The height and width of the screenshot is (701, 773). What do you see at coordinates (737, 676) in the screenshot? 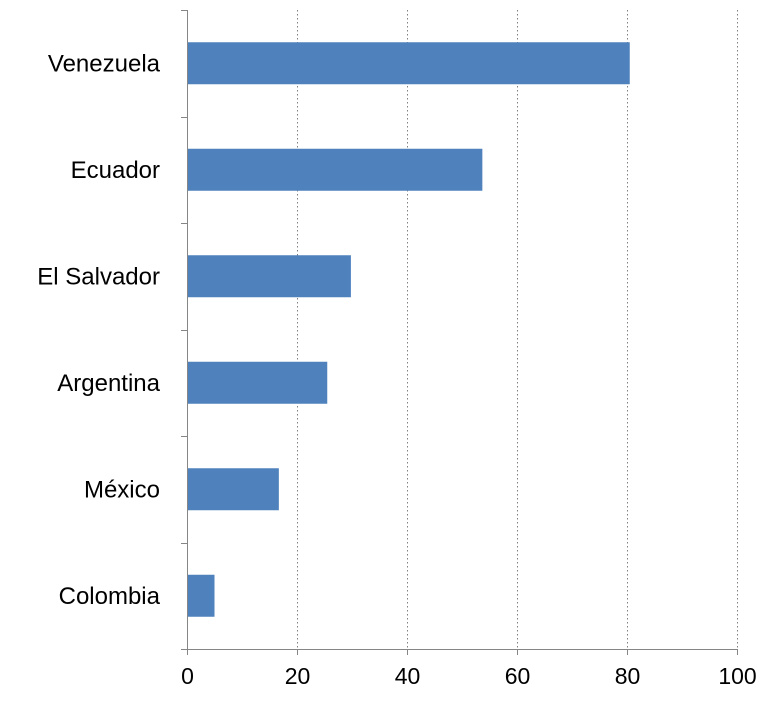
I see `x-tick-label: 100` at bounding box center [737, 676].